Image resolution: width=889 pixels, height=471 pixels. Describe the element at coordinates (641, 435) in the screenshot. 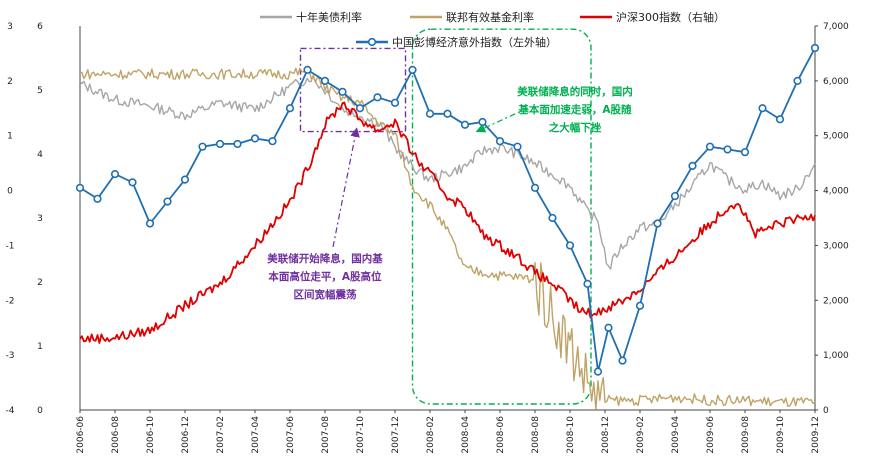

I see `x-tick-label: 2009-02` at that location.